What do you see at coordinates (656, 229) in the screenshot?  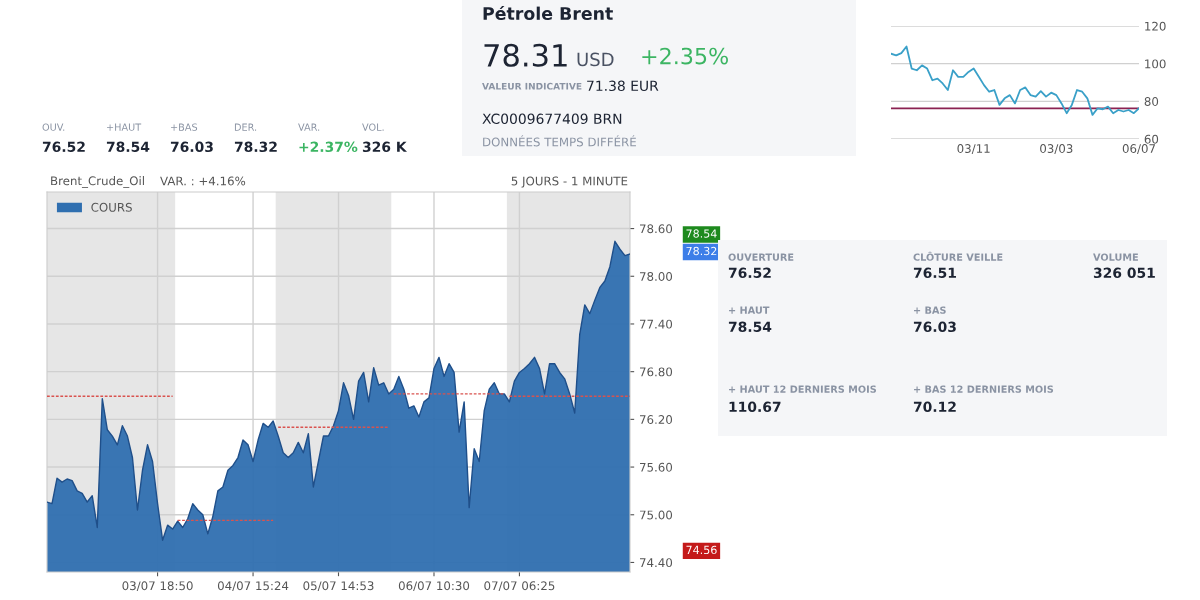 I see `y-tick-label: 78.60` at bounding box center [656, 229].